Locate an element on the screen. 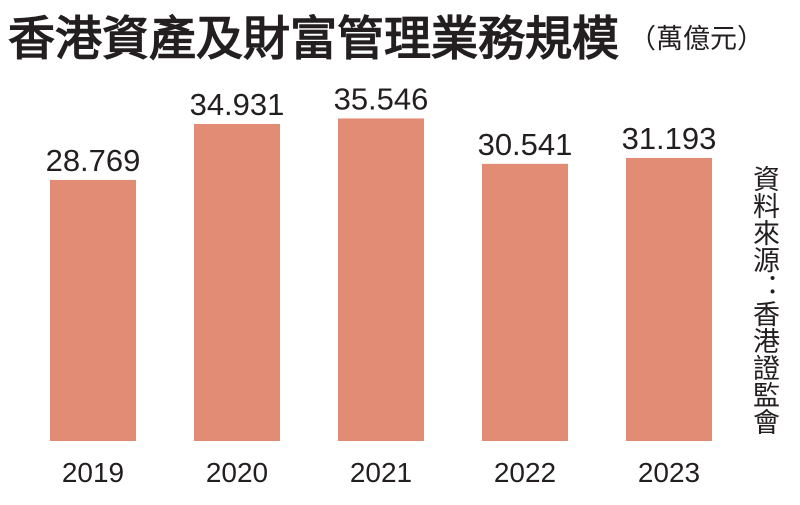 The image size is (800, 505). x-tick-label-2023: 2023 is located at coordinates (669, 472).